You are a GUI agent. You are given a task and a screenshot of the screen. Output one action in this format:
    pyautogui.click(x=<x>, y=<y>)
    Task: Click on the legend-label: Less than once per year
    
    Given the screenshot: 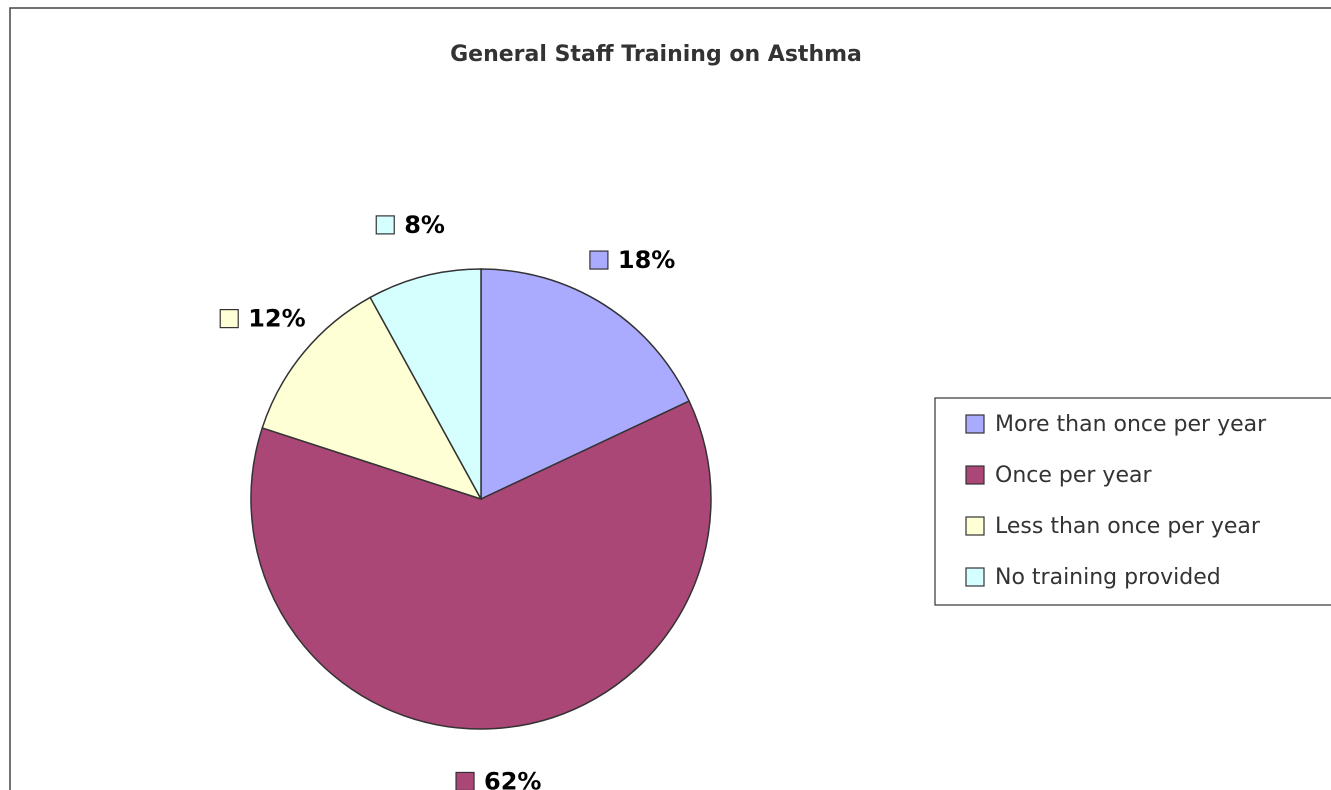 What is the action you would take?
    pyautogui.click(x=1128, y=526)
    